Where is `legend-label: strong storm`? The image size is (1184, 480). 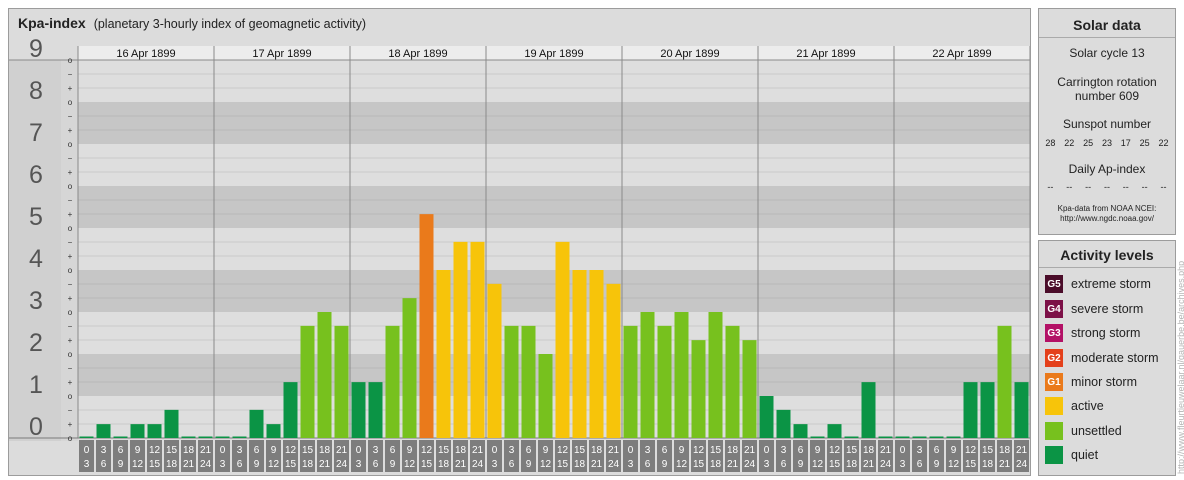 legend-label: strong storm is located at coordinates (1106, 333).